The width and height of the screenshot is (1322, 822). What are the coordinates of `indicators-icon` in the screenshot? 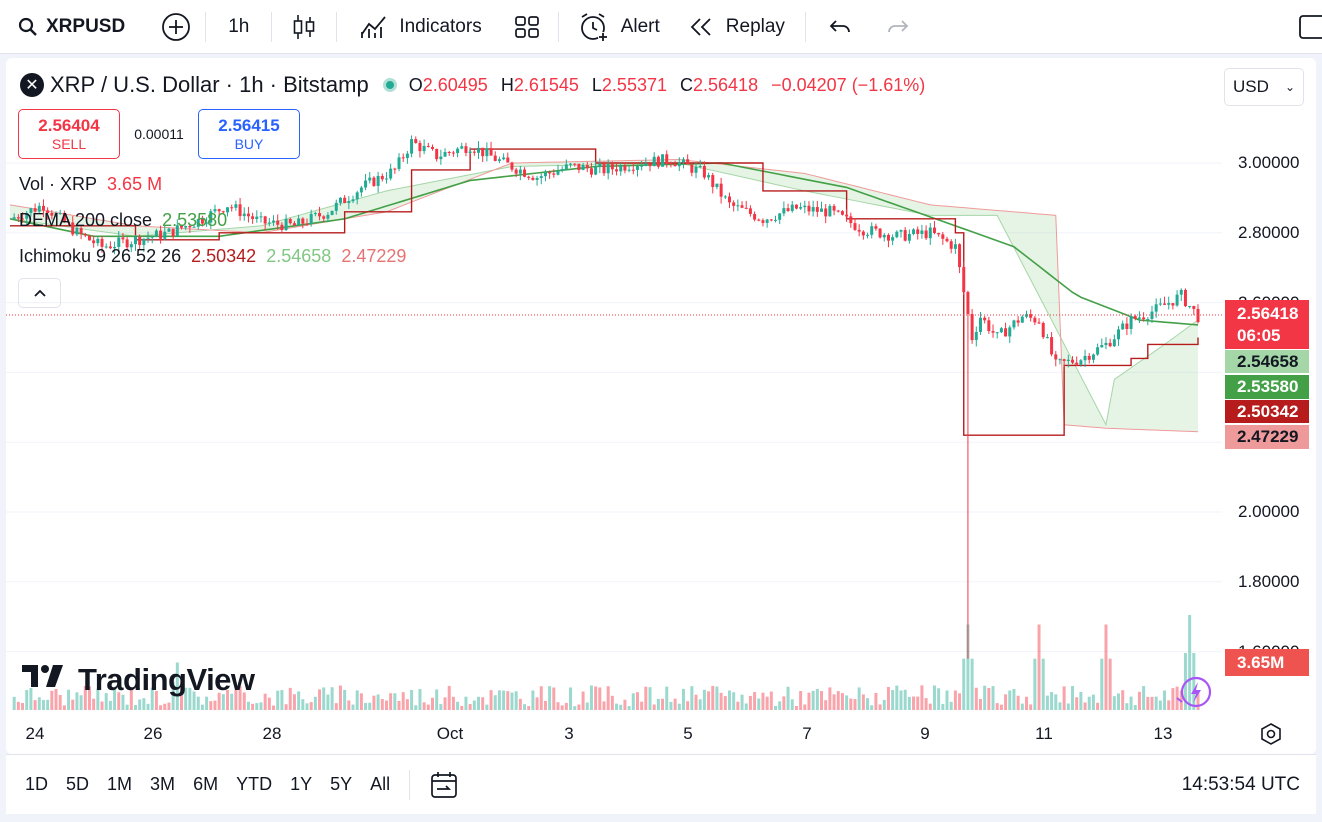 It's located at (374, 26).